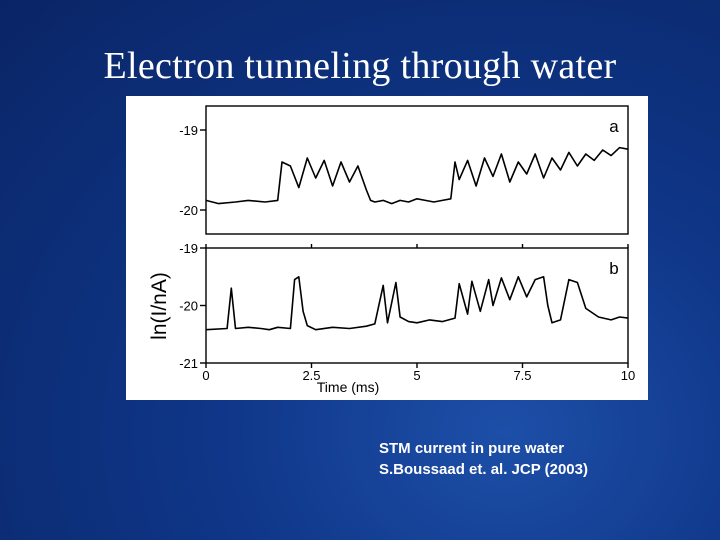 The image size is (720, 540). I want to click on panel-a-trace, so click(417, 175).